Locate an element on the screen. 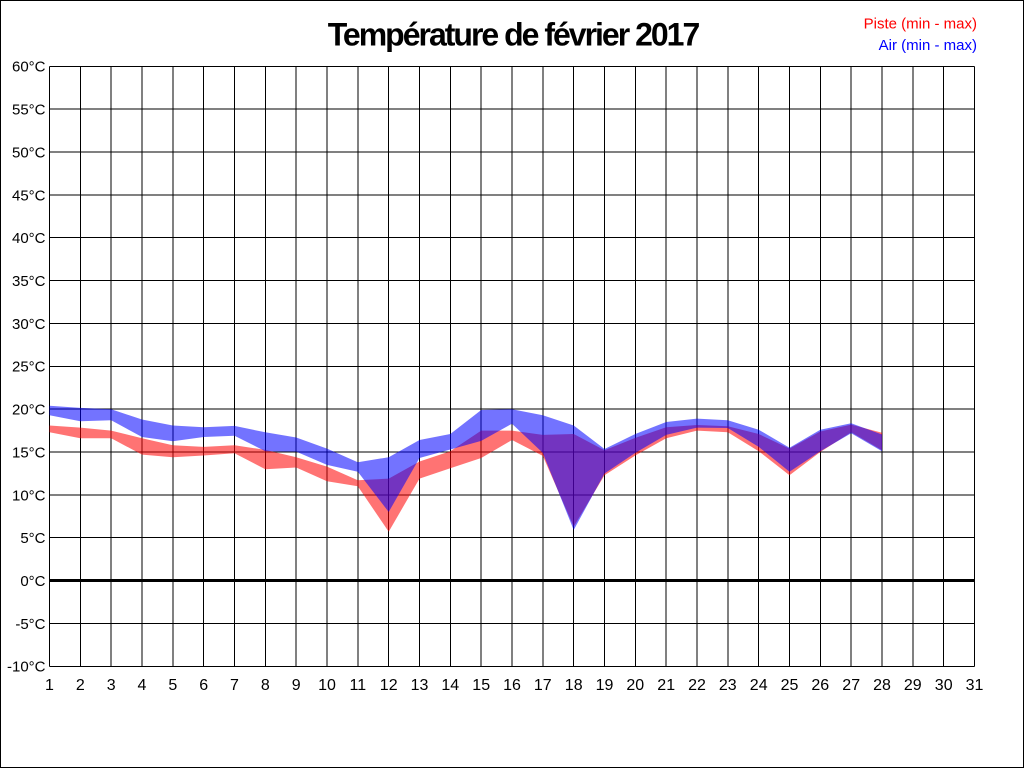  svg-text: 19 is located at coordinates (605, 685).